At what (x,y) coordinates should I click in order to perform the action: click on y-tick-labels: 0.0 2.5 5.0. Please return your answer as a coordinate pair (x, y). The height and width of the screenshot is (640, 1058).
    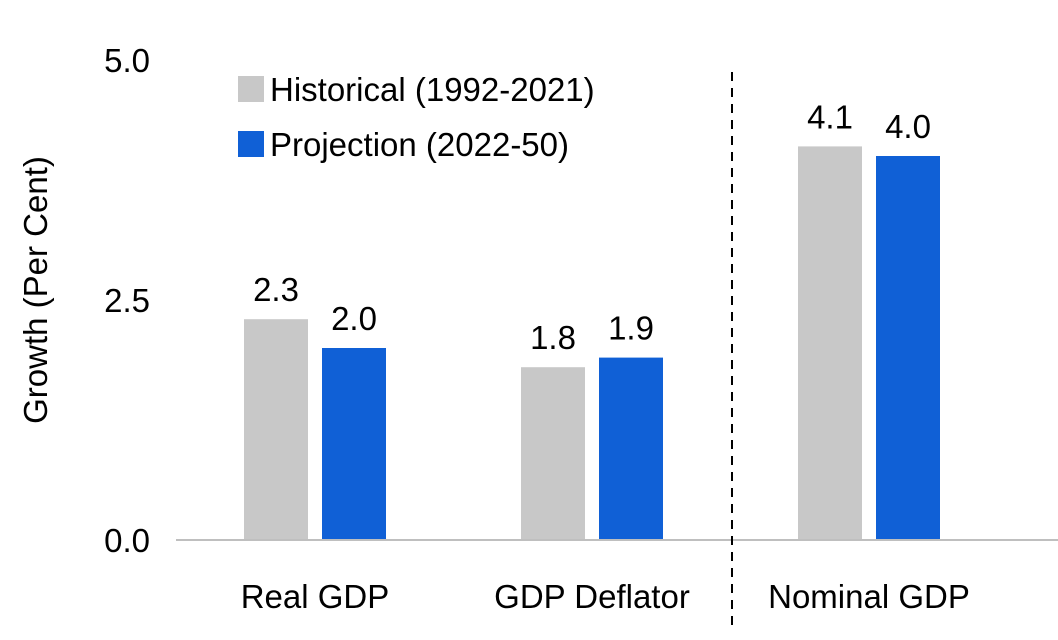
    Looking at the image, I should click on (127, 300).